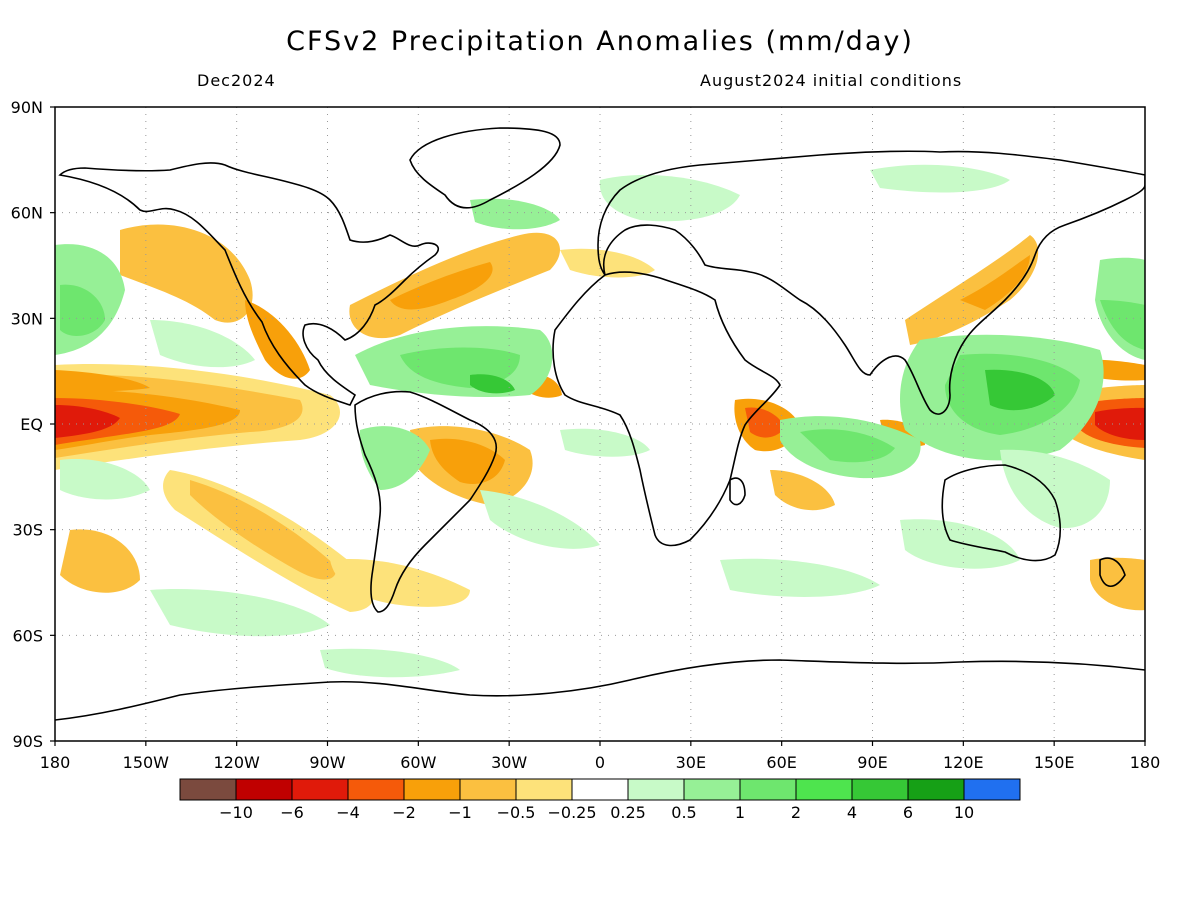  Describe the element at coordinates (872, 762) in the screenshot. I see `lon-tick-label: 90E` at that location.